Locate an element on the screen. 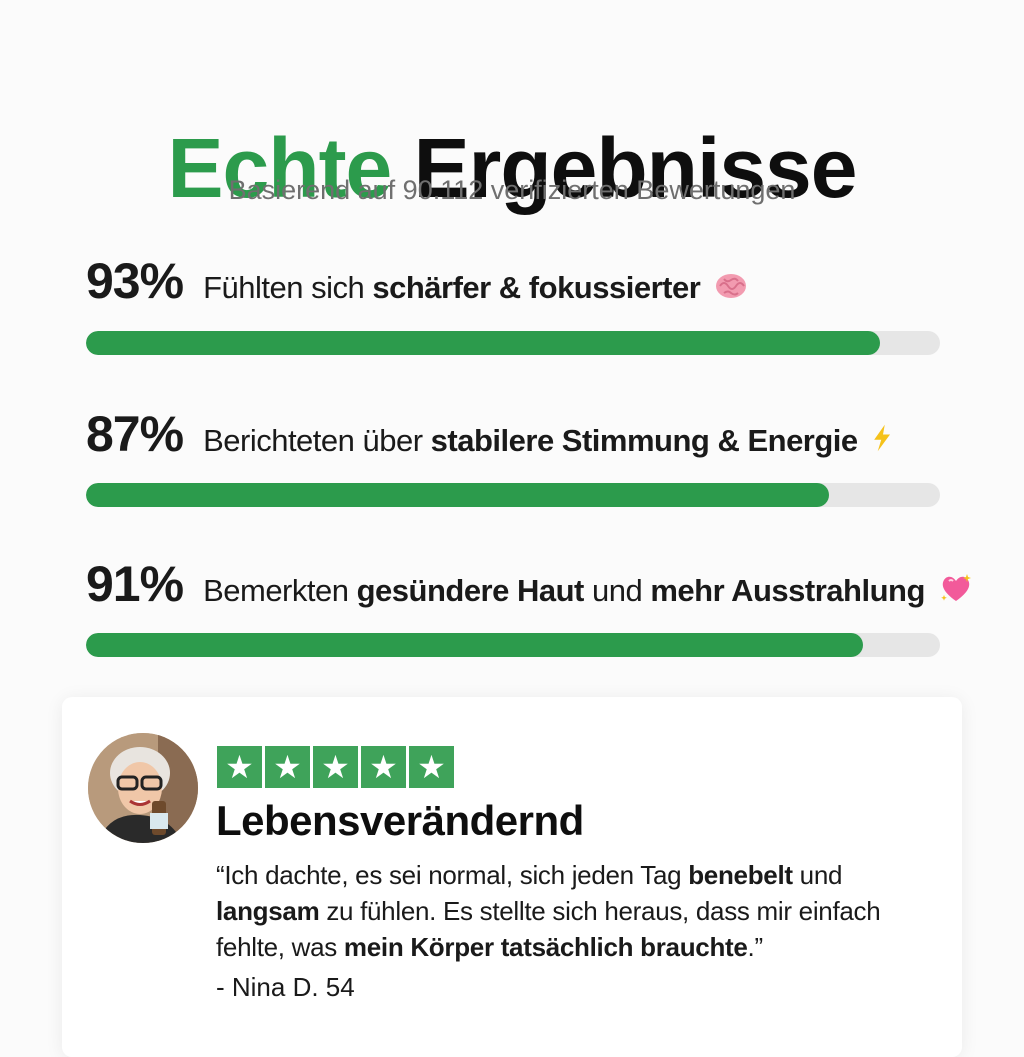  stat-text-bold: stabilere Stimmung & Energie is located at coordinates (644, 440).